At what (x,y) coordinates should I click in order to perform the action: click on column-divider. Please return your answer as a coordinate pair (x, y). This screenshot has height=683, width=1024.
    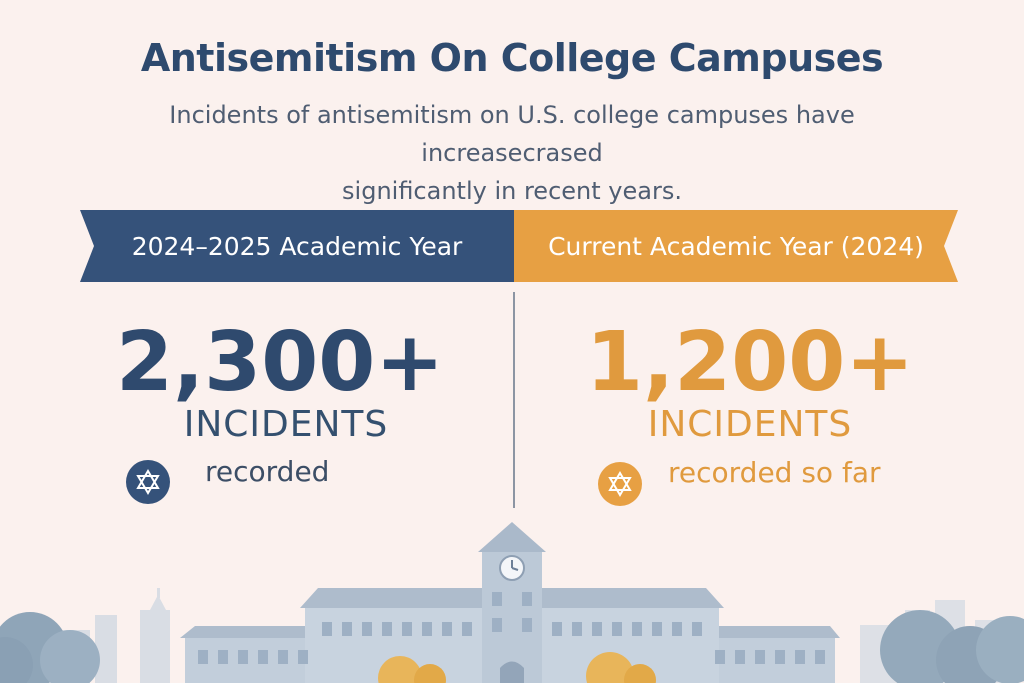
    Looking at the image, I should click on (514, 400).